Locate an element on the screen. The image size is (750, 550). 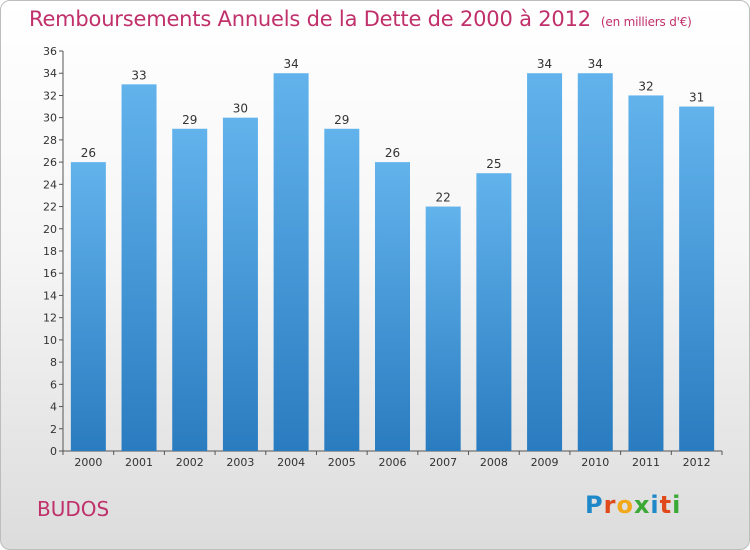
x-tick-label: 2009 is located at coordinates (545, 462).